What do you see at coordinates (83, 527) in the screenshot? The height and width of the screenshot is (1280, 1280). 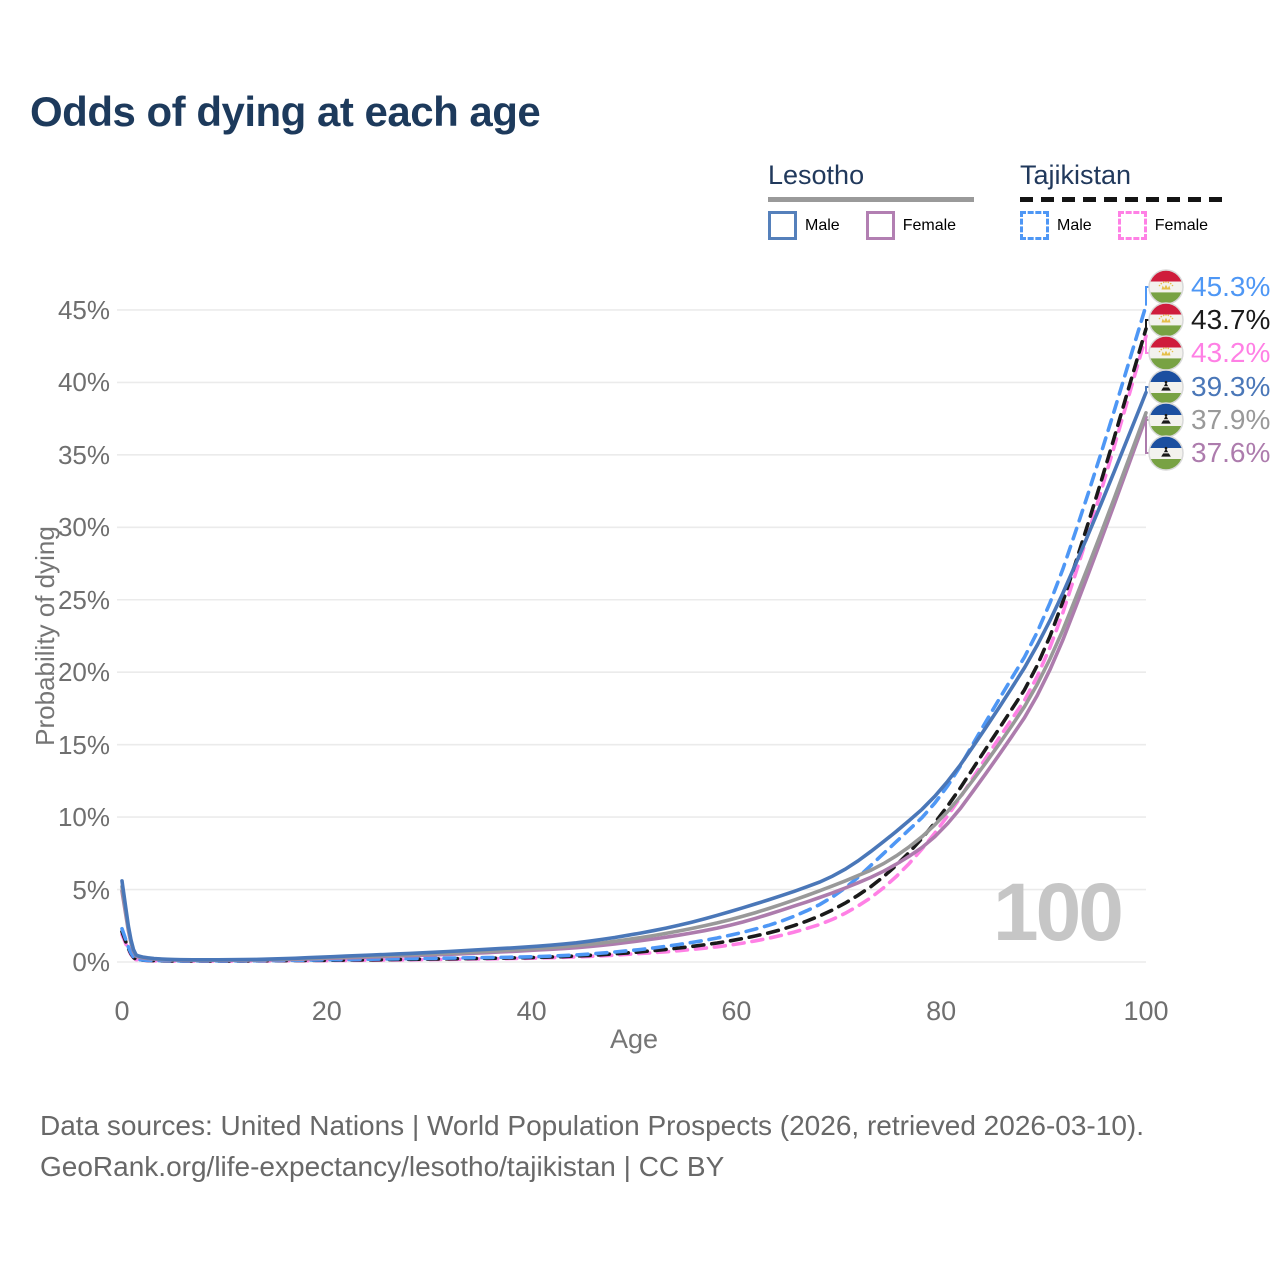 I see `y-tick-label-30: 30%` at bounding box center [83, 527].